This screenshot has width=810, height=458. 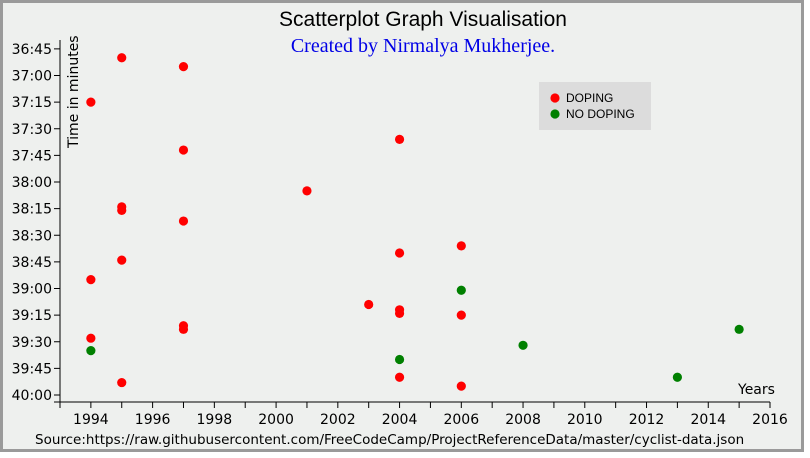 I want to click on chart-subtitle: Created by Nirmalya Mukherjee., so click(x=423, y=46).